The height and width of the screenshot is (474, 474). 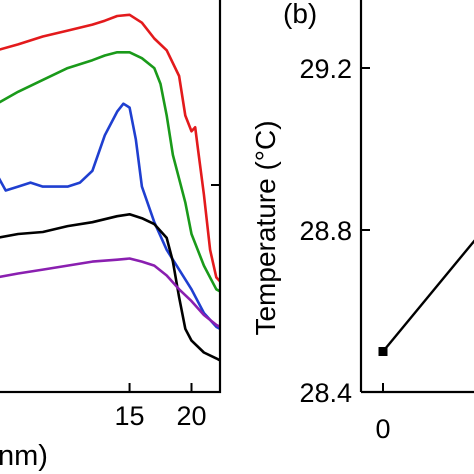 I want to click on panel-b-label: (b), so click(x=300, y=14).